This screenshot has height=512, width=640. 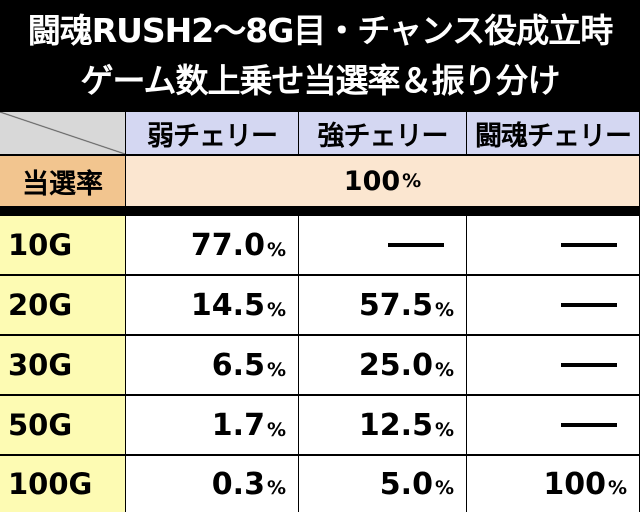 I want to click on table-corner, so click(x=62, y=133).